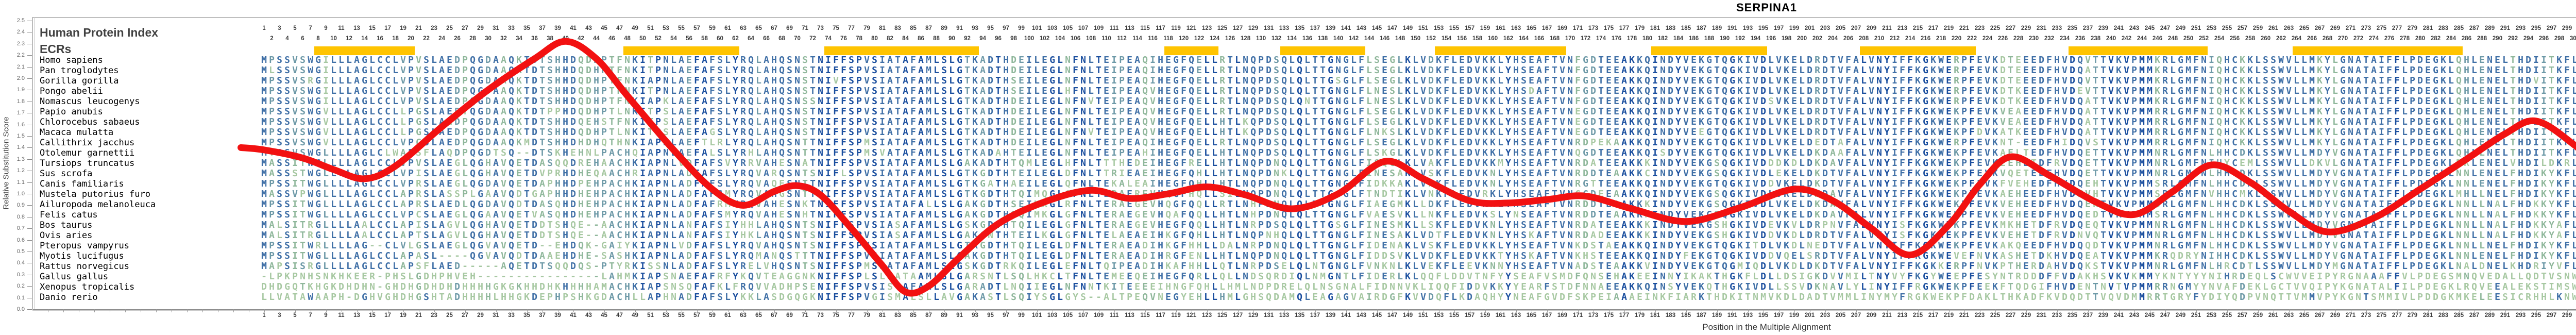 Image resolution: width=2576 pixels, height=335 pixels. Describe the element at coordinates (1500, 28) in the screenshot. I see `top-ruler-number: 161` at that location.